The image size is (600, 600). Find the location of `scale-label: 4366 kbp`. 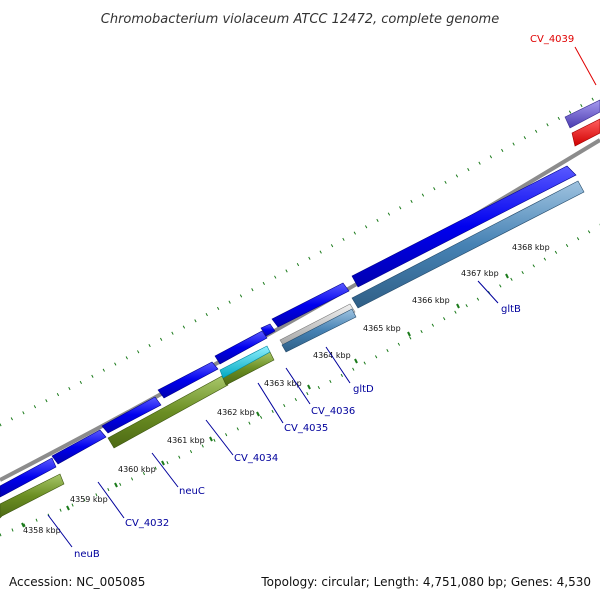

scale-label: 4366 kbp is located at coordinates (431, 300).